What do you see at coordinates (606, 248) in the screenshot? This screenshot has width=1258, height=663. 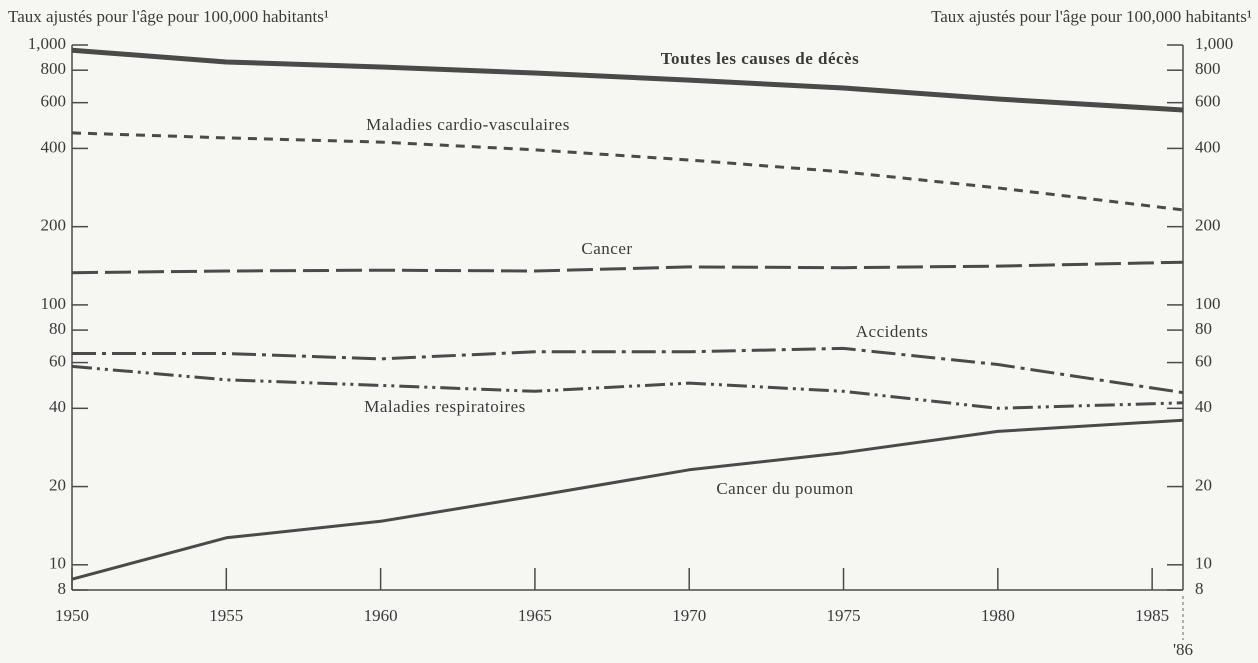 I see `series-label: Cancer` at bounding box center [606, 248].